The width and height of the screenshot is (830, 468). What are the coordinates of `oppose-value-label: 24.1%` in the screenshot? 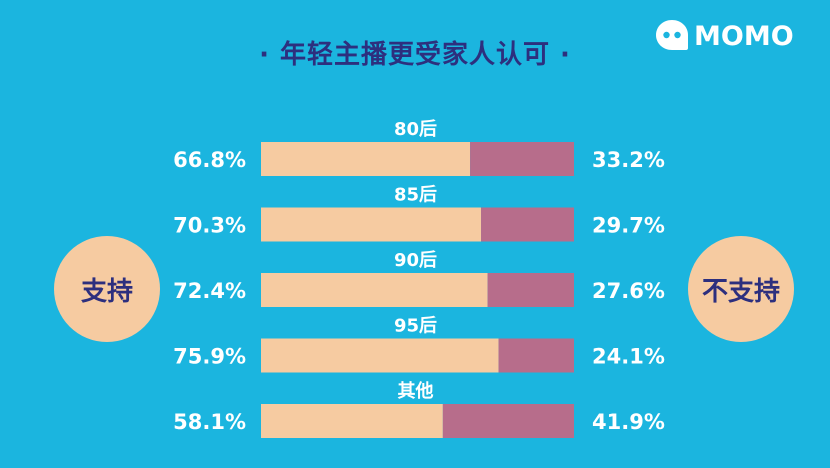 It's located at (628, 357).